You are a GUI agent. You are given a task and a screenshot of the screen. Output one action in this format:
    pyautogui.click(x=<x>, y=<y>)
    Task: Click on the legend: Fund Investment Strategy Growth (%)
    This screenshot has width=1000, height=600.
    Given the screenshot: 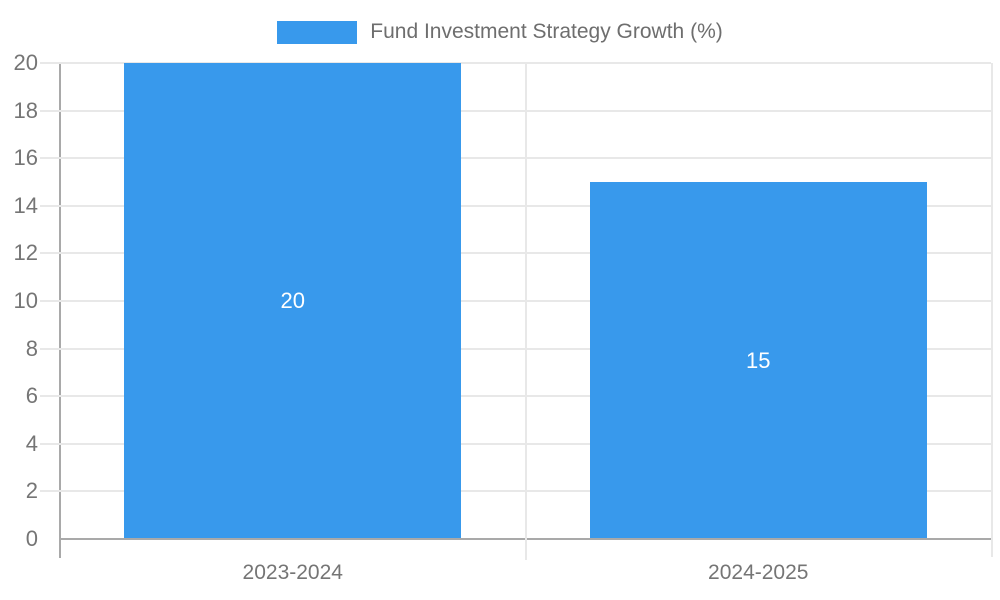 What is the action you would take?
    pyautogui.click(x=500, y=32)
    